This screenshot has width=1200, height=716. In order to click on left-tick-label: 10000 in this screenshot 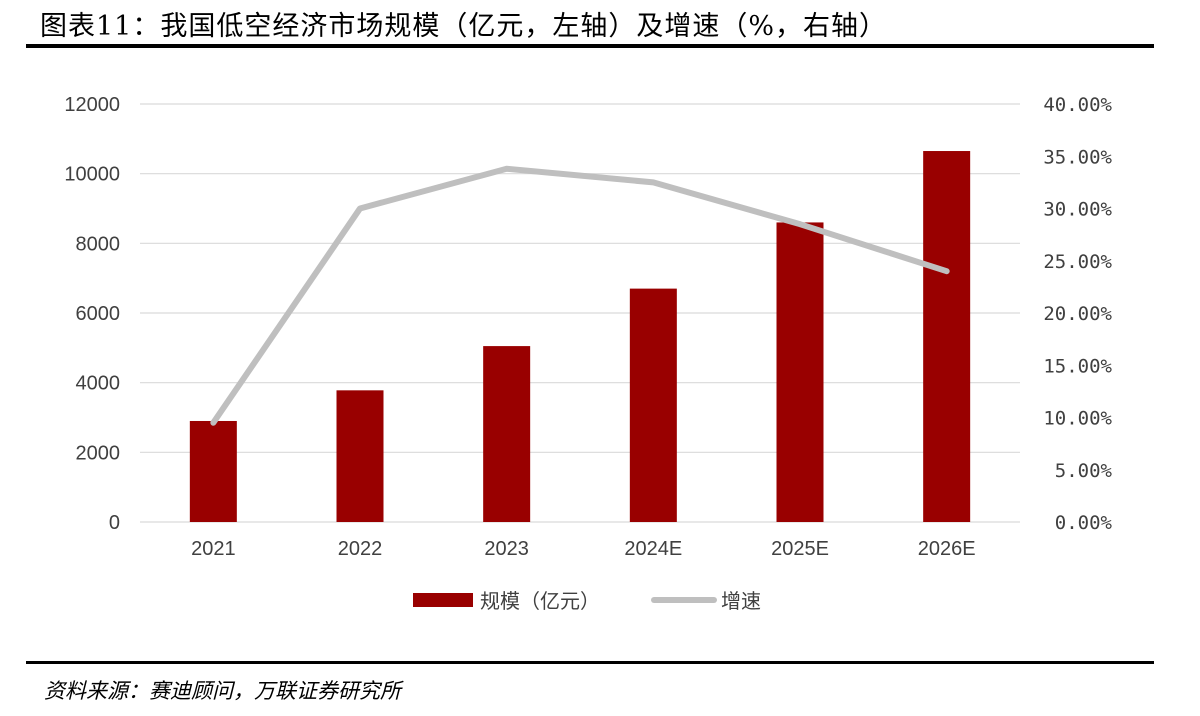, I will do `click(92, 175)`.